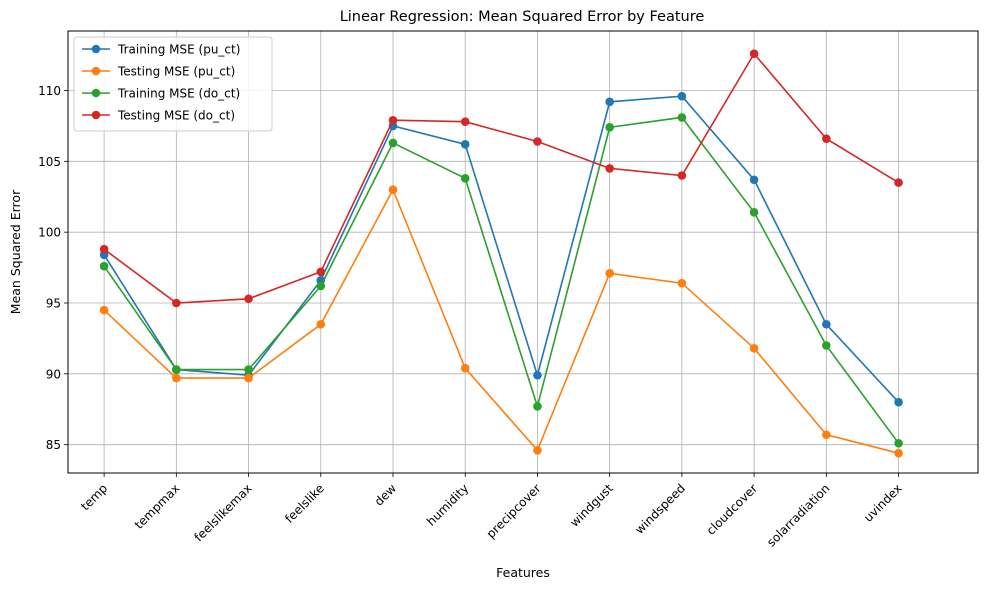  Describe the element at coordinates (53, 445) in the screenshot. I see `y-tick-label: 85` at that location.